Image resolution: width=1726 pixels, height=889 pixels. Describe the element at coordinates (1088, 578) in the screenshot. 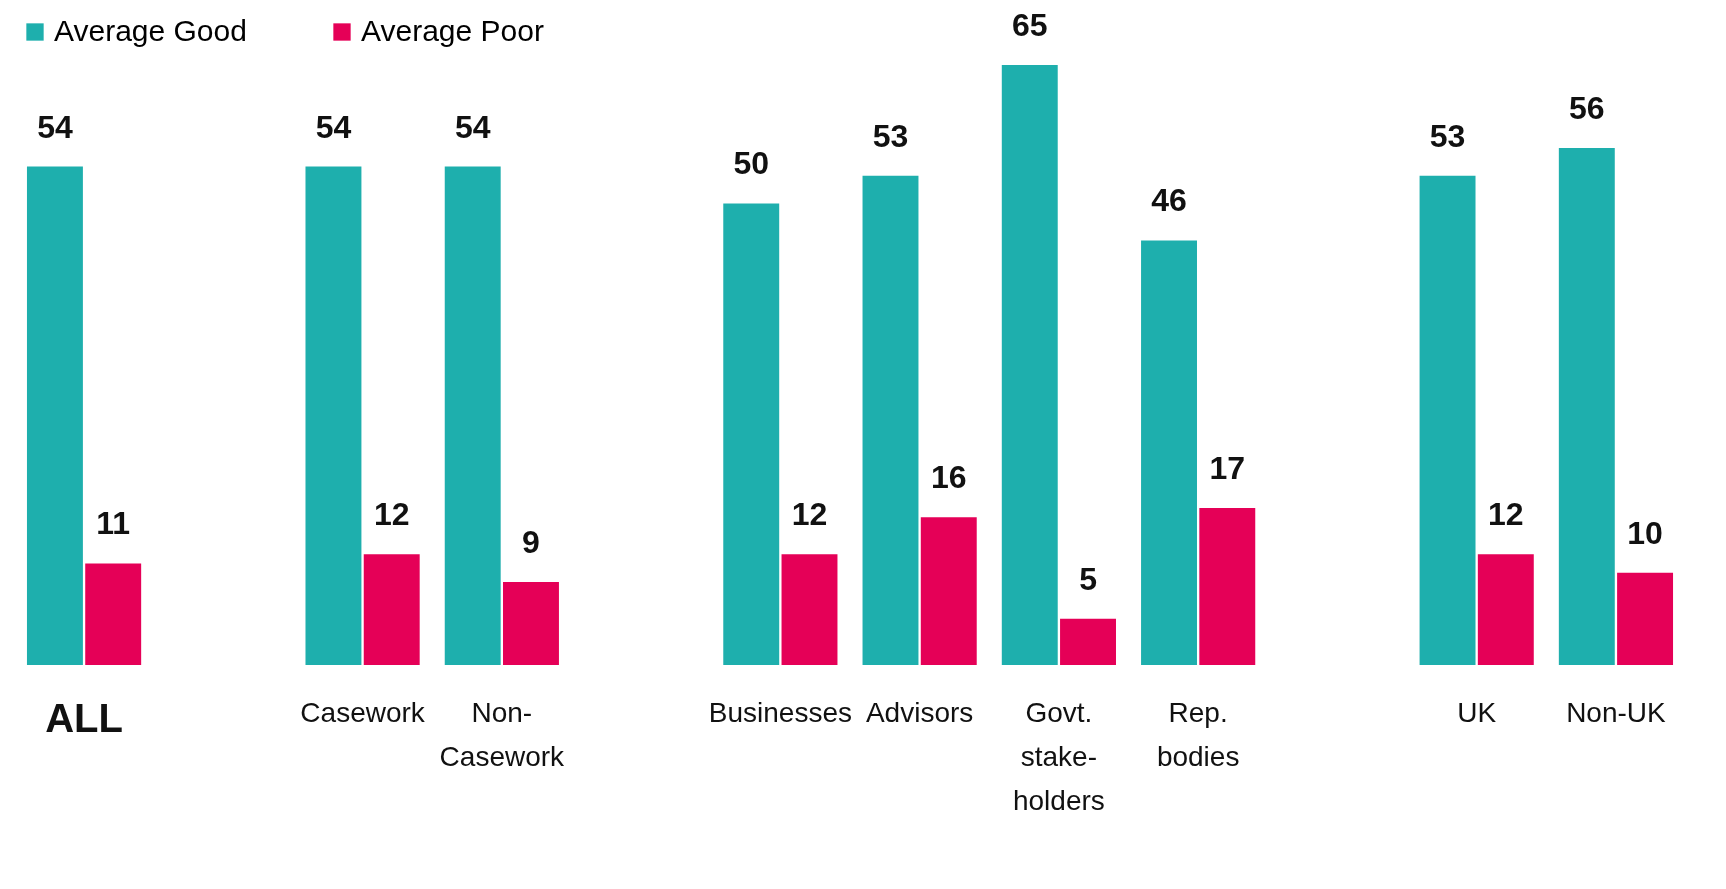

I see `data-label: 5` at that location.